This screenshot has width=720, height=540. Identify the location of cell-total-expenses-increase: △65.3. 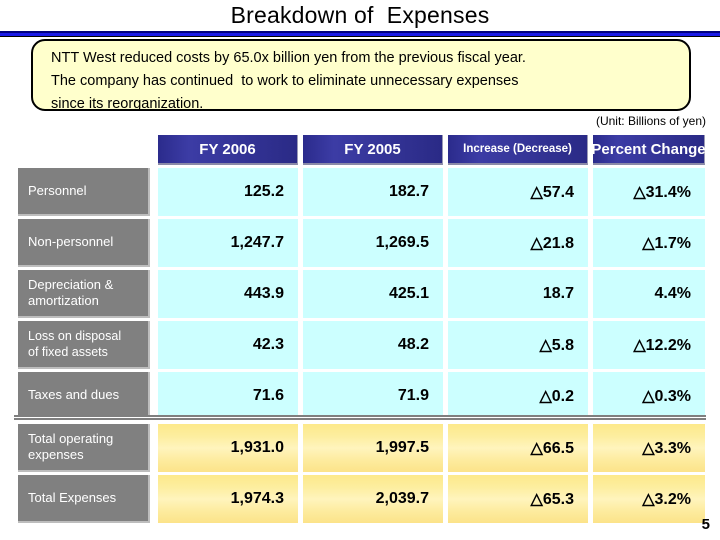
(518, 499).